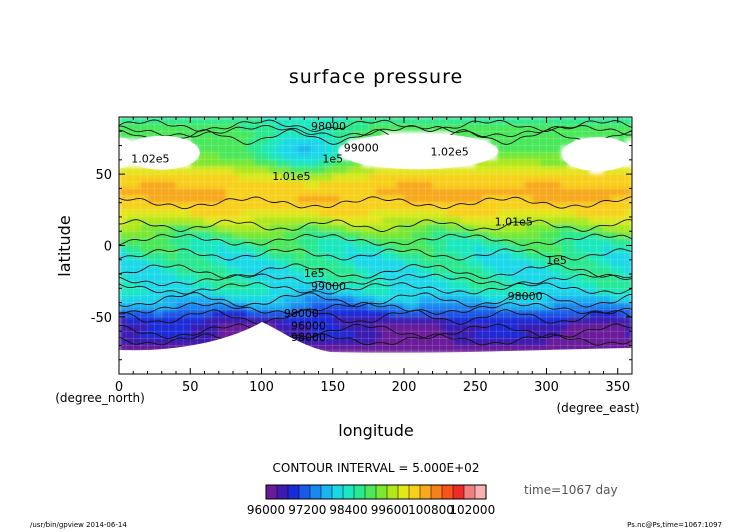 The height and width of the screenshot is (532, 752). Describe the element at coordinates (375, 239) in the screenshot. I see `contour-line` at that location.